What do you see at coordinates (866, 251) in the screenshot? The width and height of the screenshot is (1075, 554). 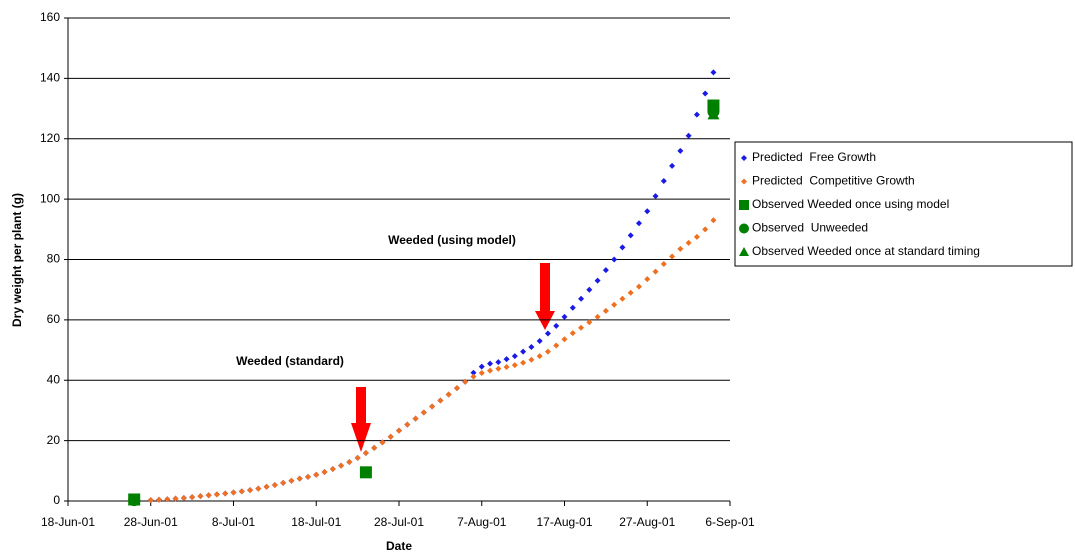 I see `legend-label: Observed Weeded once at standard timing` at bounding box center [866, 251].